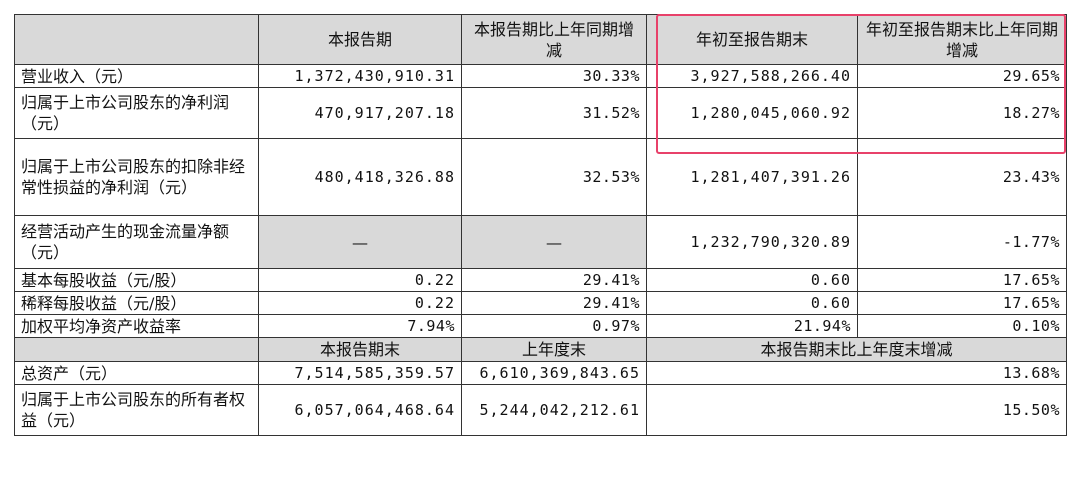  What do you see at coordinates (360, 113) in the screenshot?
I see `cell-current-period: 470,917,207.18` at bounding box center [360, 113].